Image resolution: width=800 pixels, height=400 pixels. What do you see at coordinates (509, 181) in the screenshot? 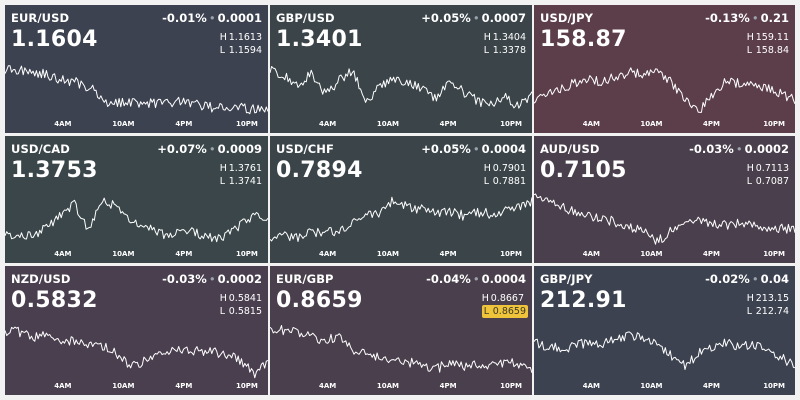
I see `low-value: 0.7881` at bounding box center [509, 181].